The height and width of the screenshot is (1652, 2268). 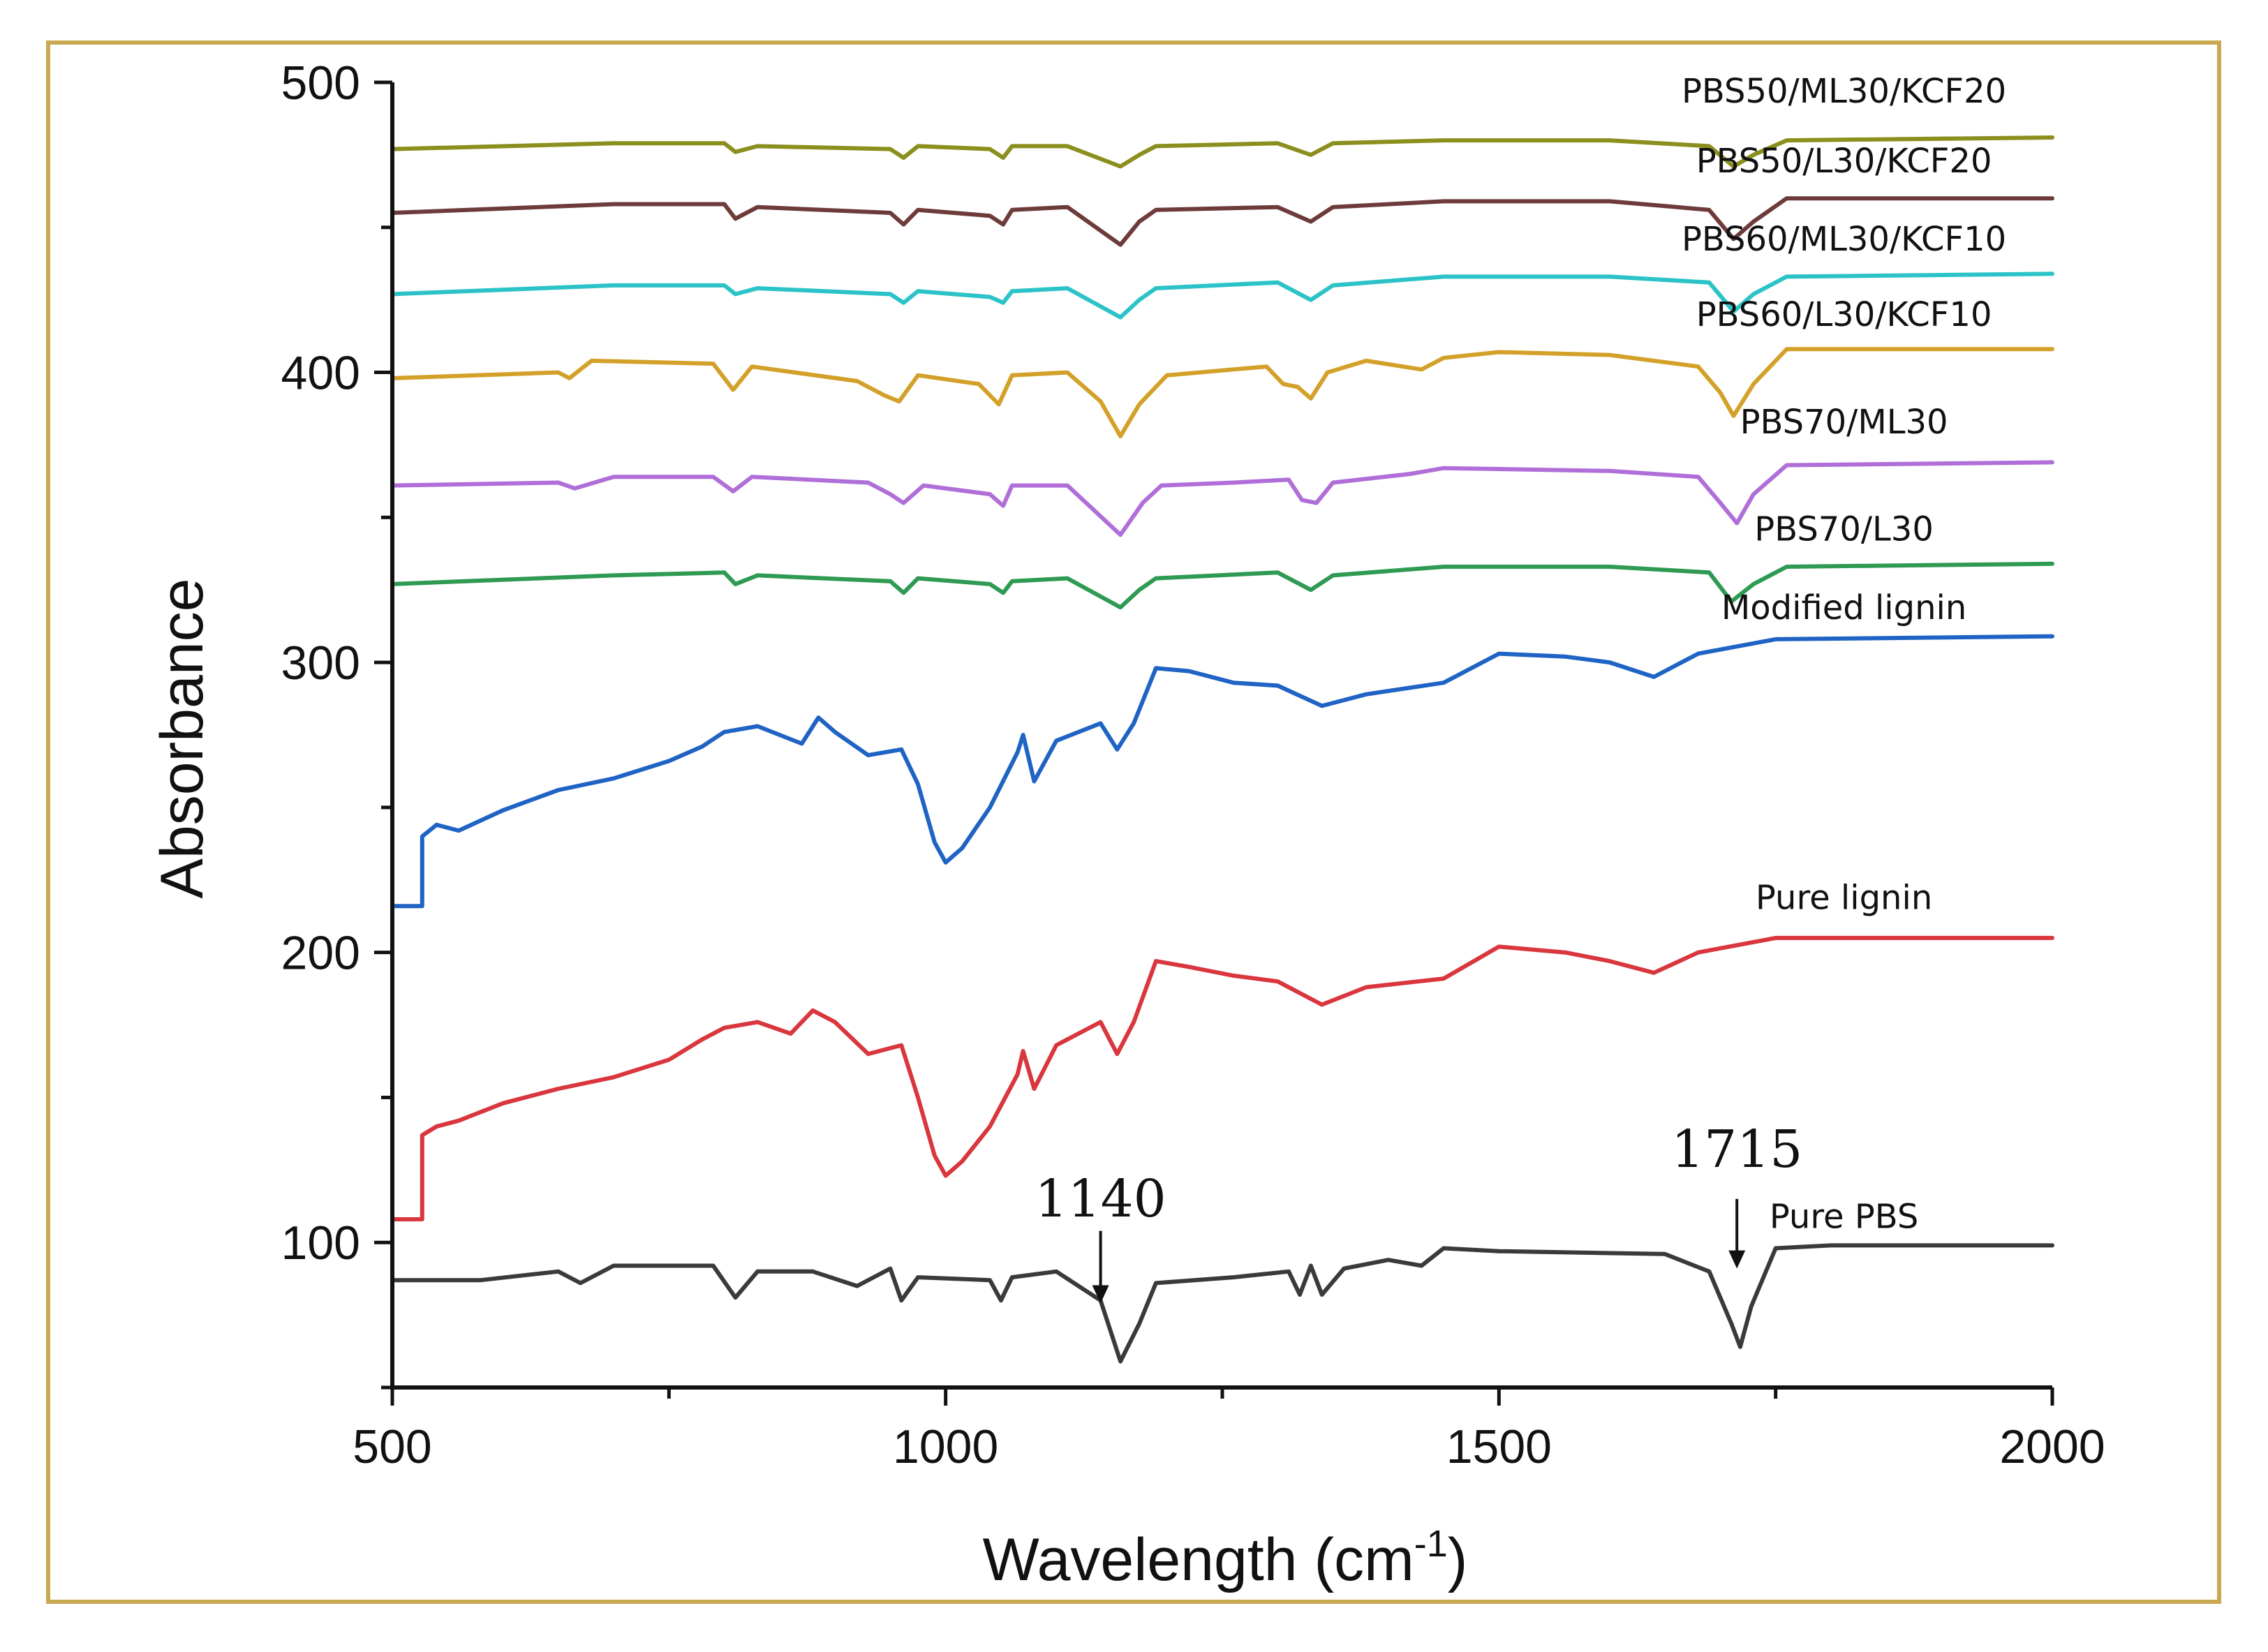 What do you see at coordinates (1844, 240) in the screenshot?
I see `series-label: PBS60/ML30/KCF10` at bounding box center [1844, 240].